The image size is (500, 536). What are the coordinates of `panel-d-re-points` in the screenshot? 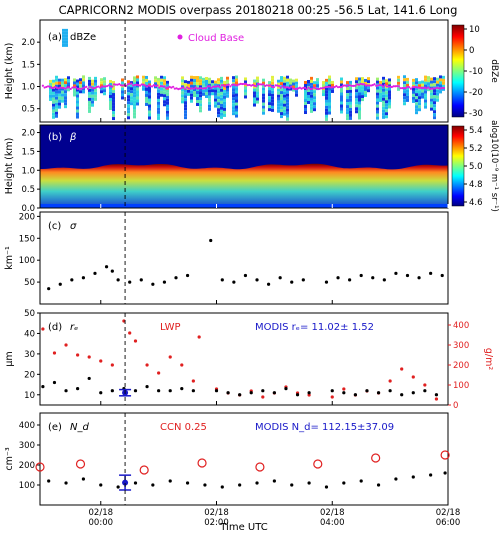 It's located at (240, 386).